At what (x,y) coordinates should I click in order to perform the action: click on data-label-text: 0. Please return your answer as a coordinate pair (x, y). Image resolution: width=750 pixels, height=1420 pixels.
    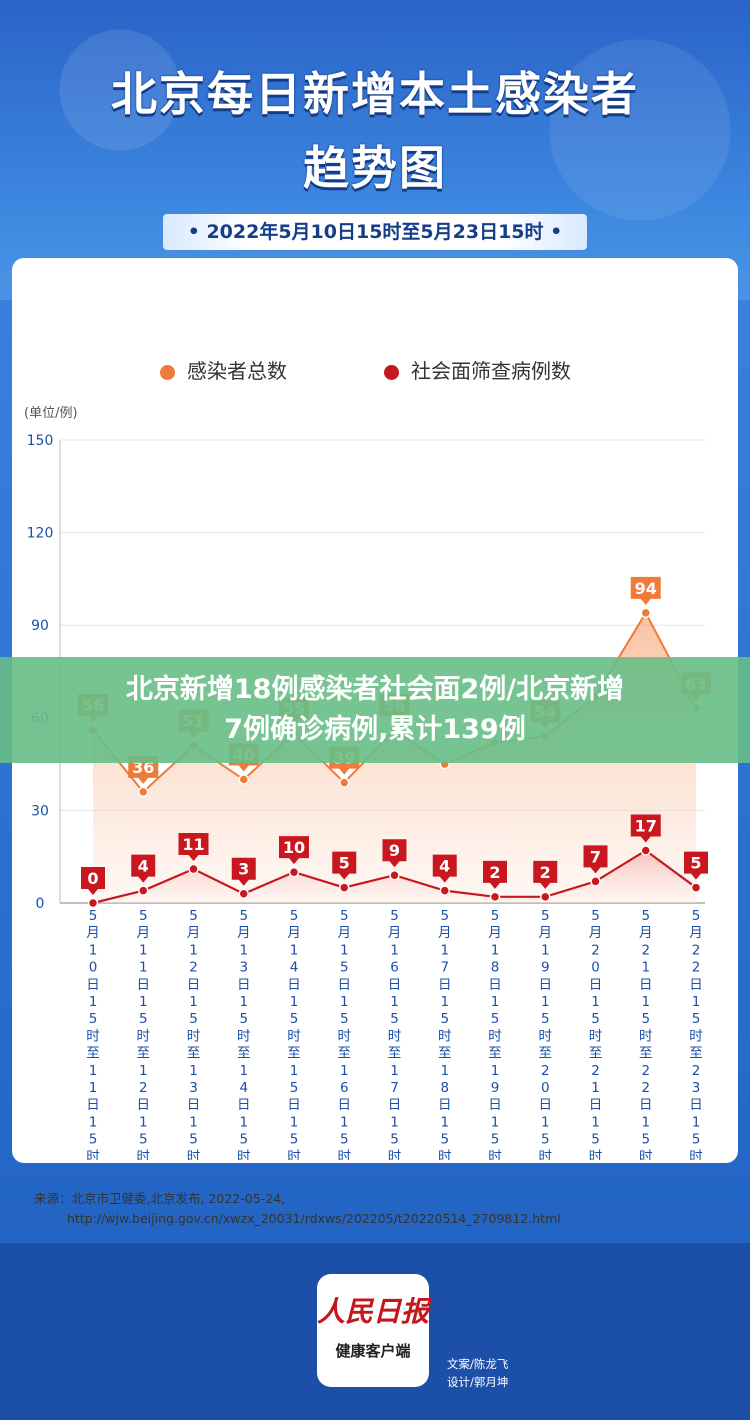
    Looking at the image, I should click on (92, 878).